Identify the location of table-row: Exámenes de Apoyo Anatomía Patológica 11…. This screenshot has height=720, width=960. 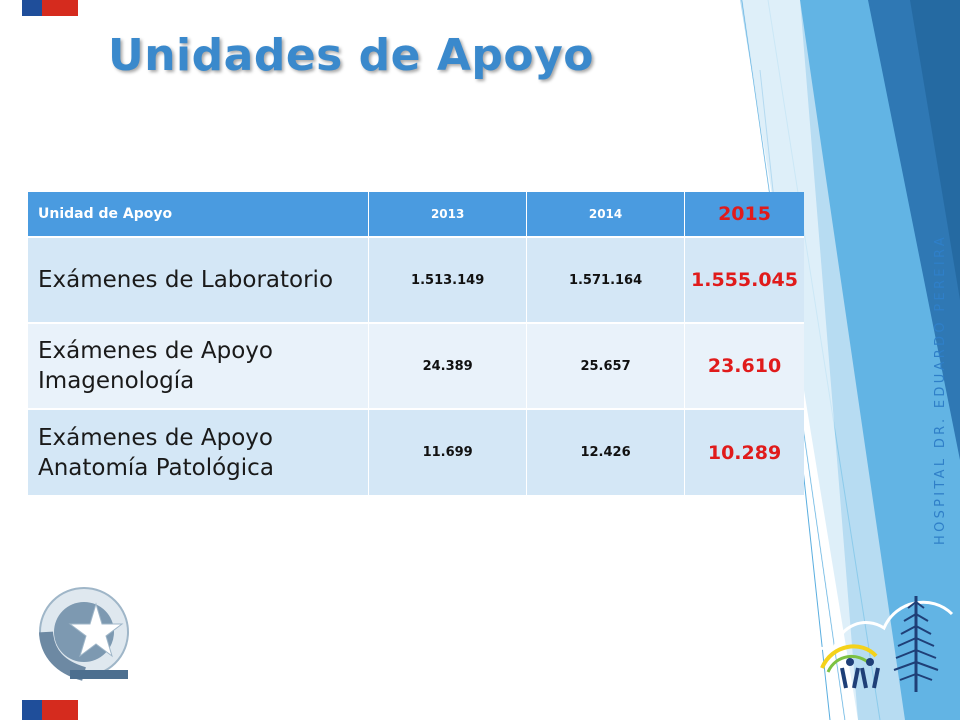
(416, 451).